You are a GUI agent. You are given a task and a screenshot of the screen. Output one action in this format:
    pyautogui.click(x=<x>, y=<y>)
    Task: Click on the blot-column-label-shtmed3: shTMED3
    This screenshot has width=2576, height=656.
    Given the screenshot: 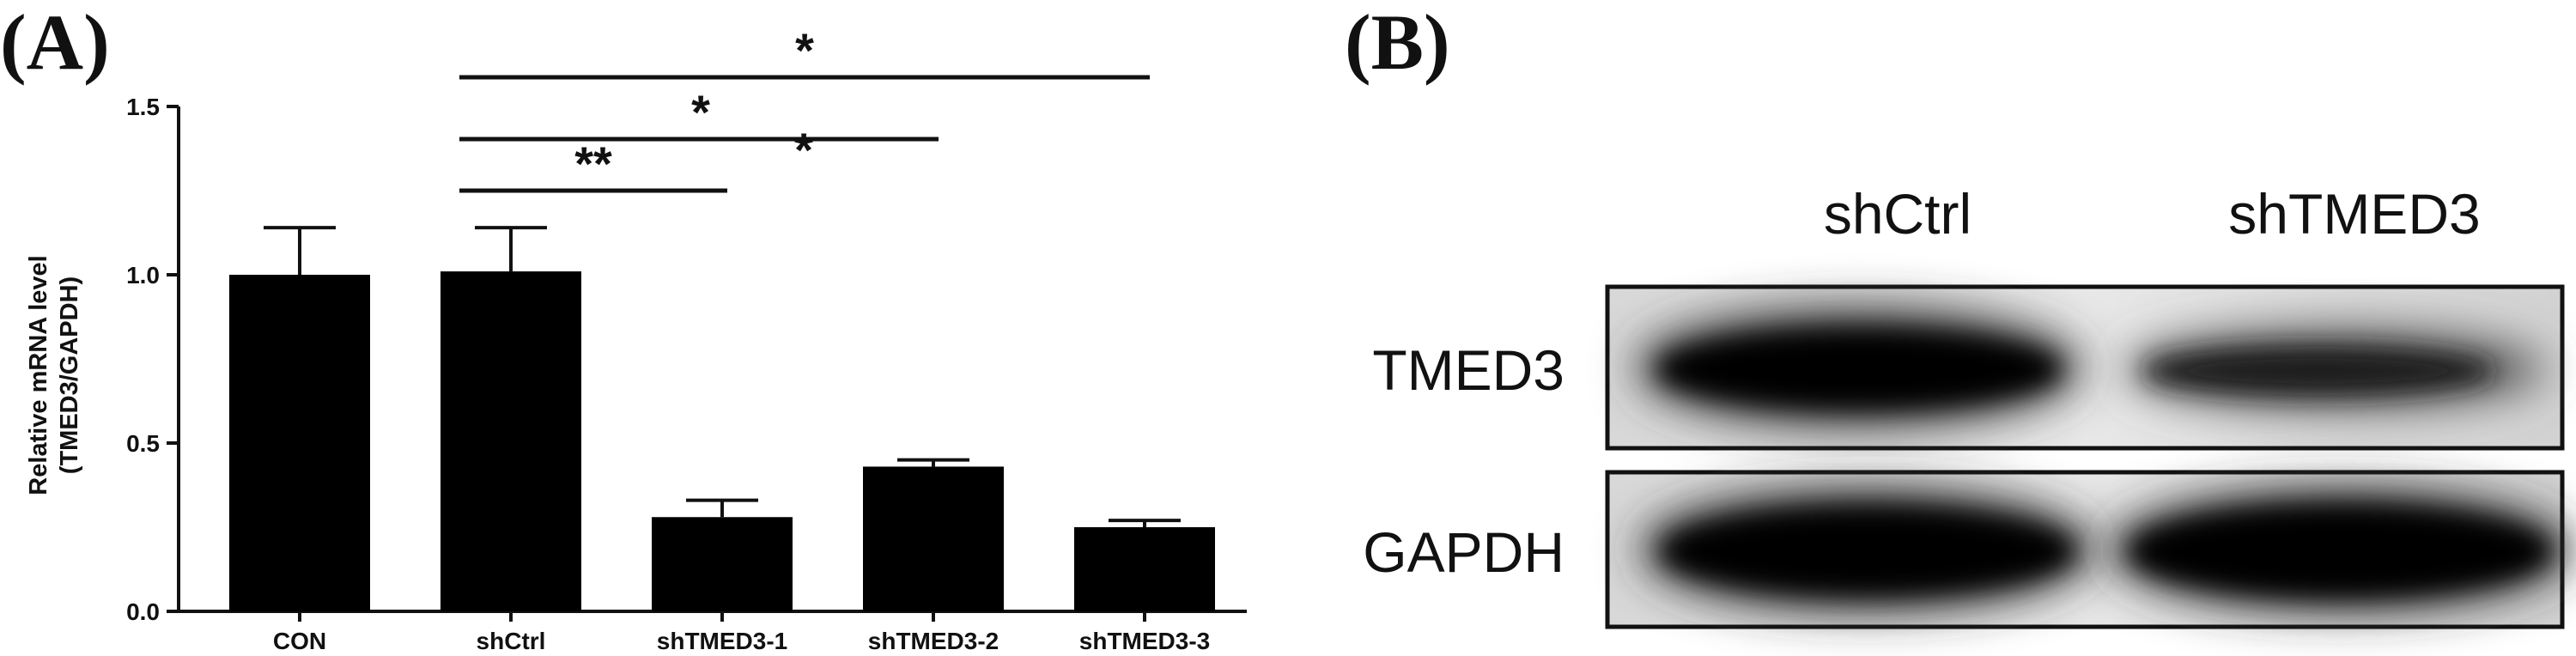 What is the action you would take?
    pyautogui.click(x=2354, y=214)
    